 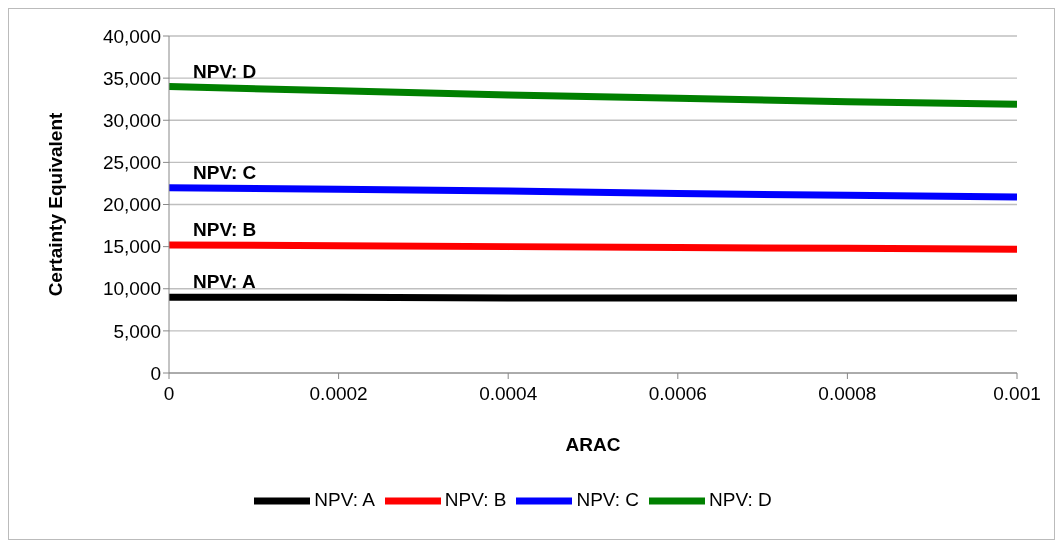 I want to click on y-tick-label: 35,000, so click(x=131, y=78).